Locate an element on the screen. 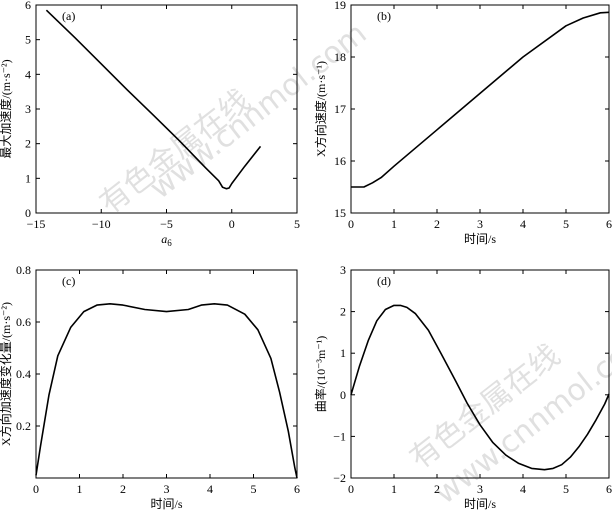 The width and height of the screenshot is (612, 511). y-tick-label: 16 is located at coordinates (340, 161).